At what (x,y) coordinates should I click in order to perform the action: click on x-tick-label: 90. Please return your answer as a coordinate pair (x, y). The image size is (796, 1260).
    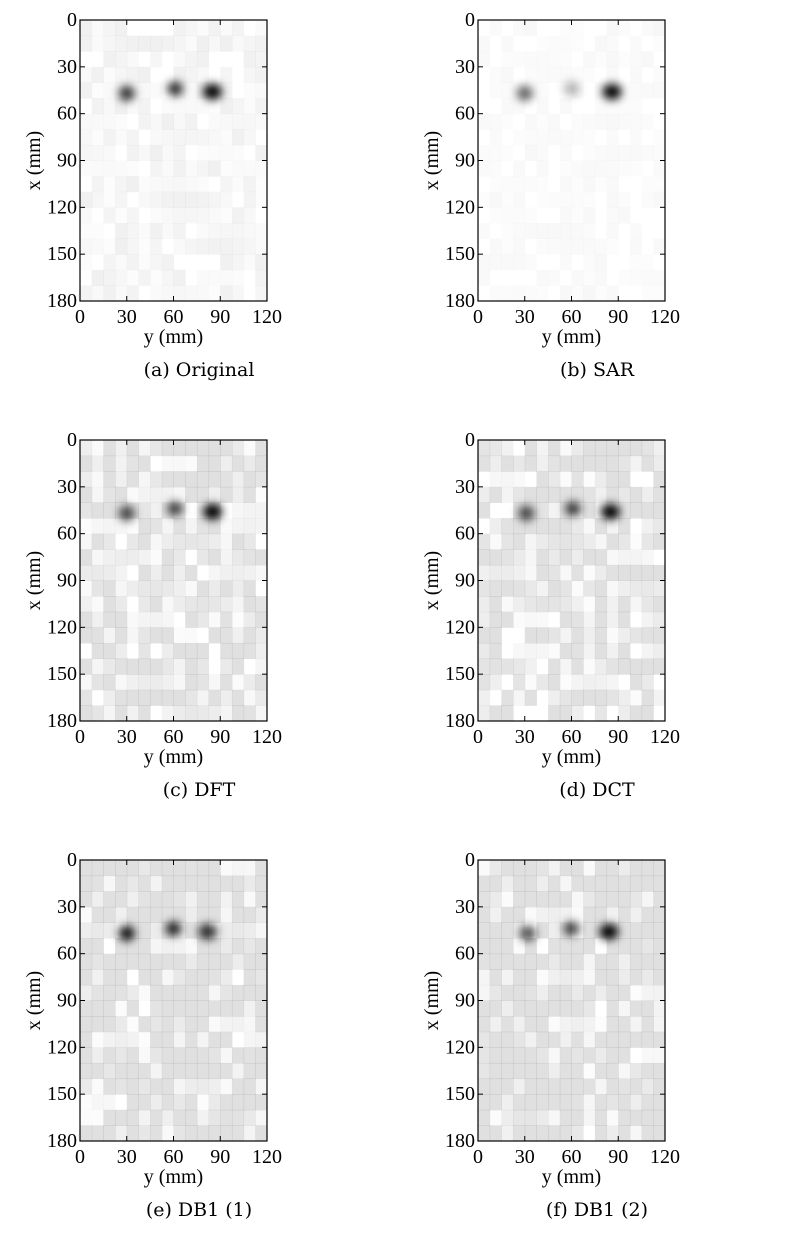
    Looking at the image, I should click on (220, 317).